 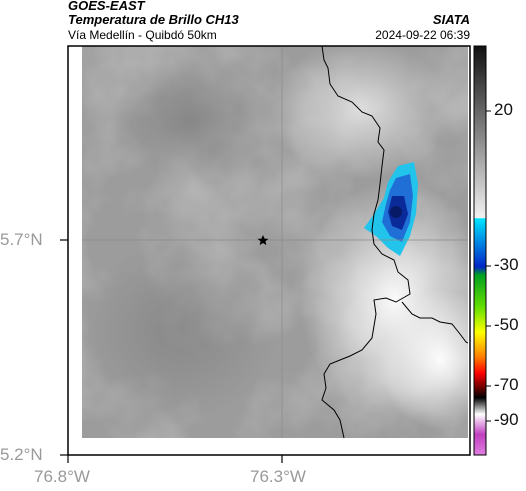 What do you see at coordinates (506, 384) in the screenshot?
I see `colorbar-label: -70` at bounding box center [506, 384].